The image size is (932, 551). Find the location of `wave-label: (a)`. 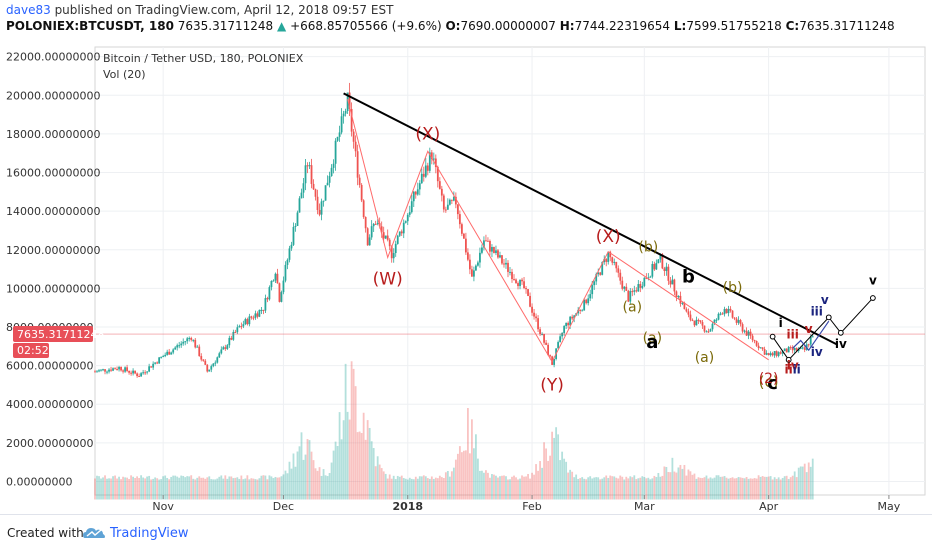

wave-label: (a) is located at coordinates (633, 308).